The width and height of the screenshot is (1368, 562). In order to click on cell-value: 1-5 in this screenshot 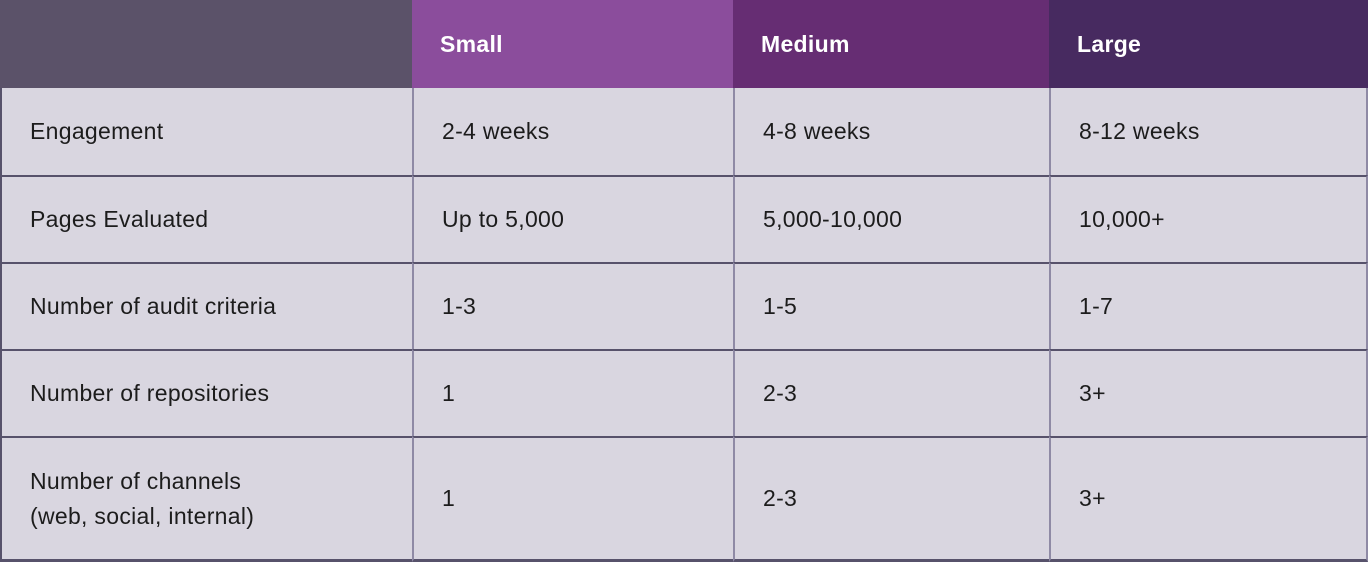, I will do `click(780, 306)`.